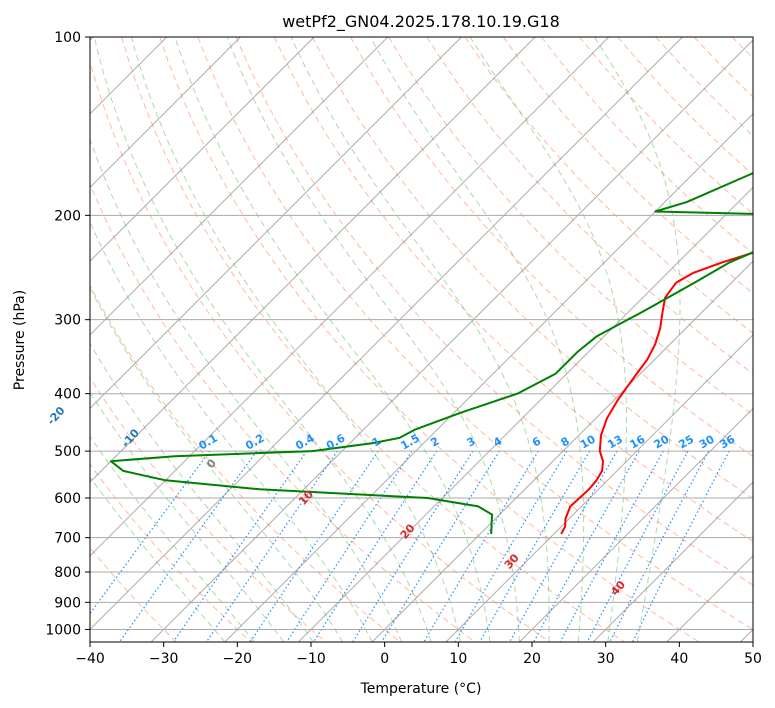 Image resolution: width=775 pixels, height=708 pixels. I want to click on mixing-ratio-label: 25, so click(686, 442).